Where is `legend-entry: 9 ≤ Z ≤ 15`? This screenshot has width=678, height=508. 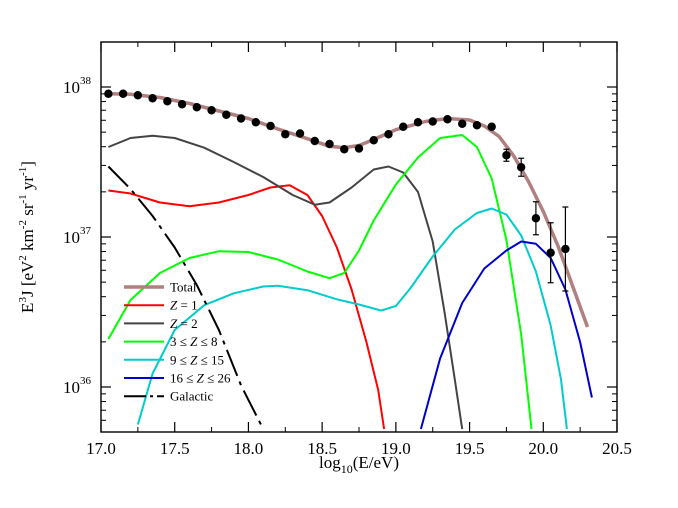
legend-entry: 9 ≤ Z ≤ 15 is located at coordinates (174, 359).